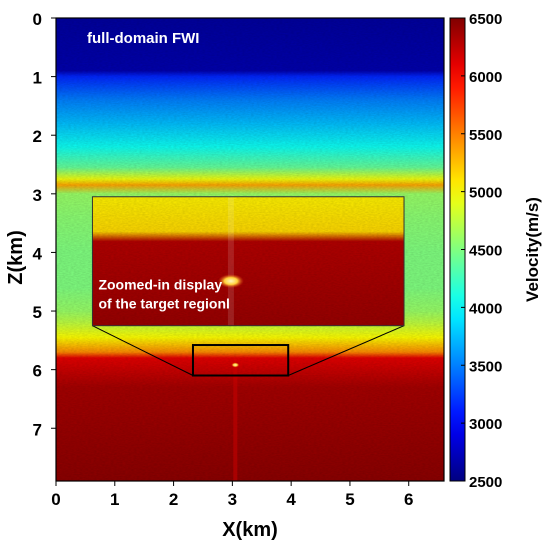 The image size is (548, 550). What do you see at coordinates (485, 366) in the screenshot?
I see `colorbar-tick-label: 3500` at bounding box center [485, 366].